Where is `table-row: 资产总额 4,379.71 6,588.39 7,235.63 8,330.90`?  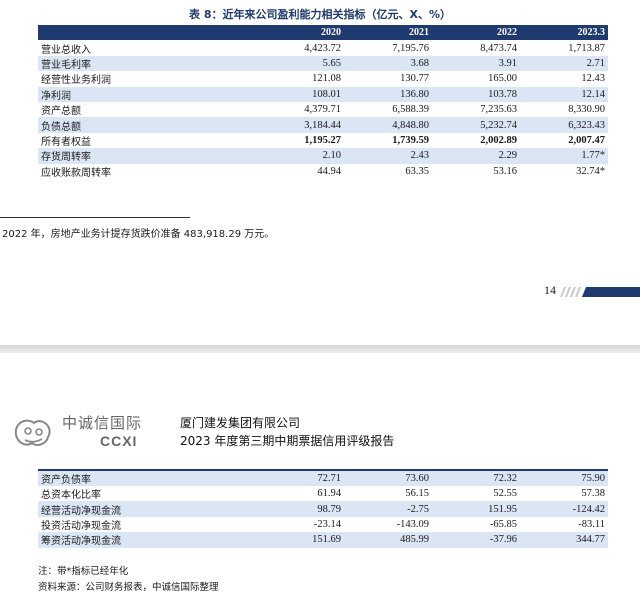 table-row: 资产总额 4,379.71 6,588.39 7,235.63 8,330.90 is located at coordinates (323, 109).